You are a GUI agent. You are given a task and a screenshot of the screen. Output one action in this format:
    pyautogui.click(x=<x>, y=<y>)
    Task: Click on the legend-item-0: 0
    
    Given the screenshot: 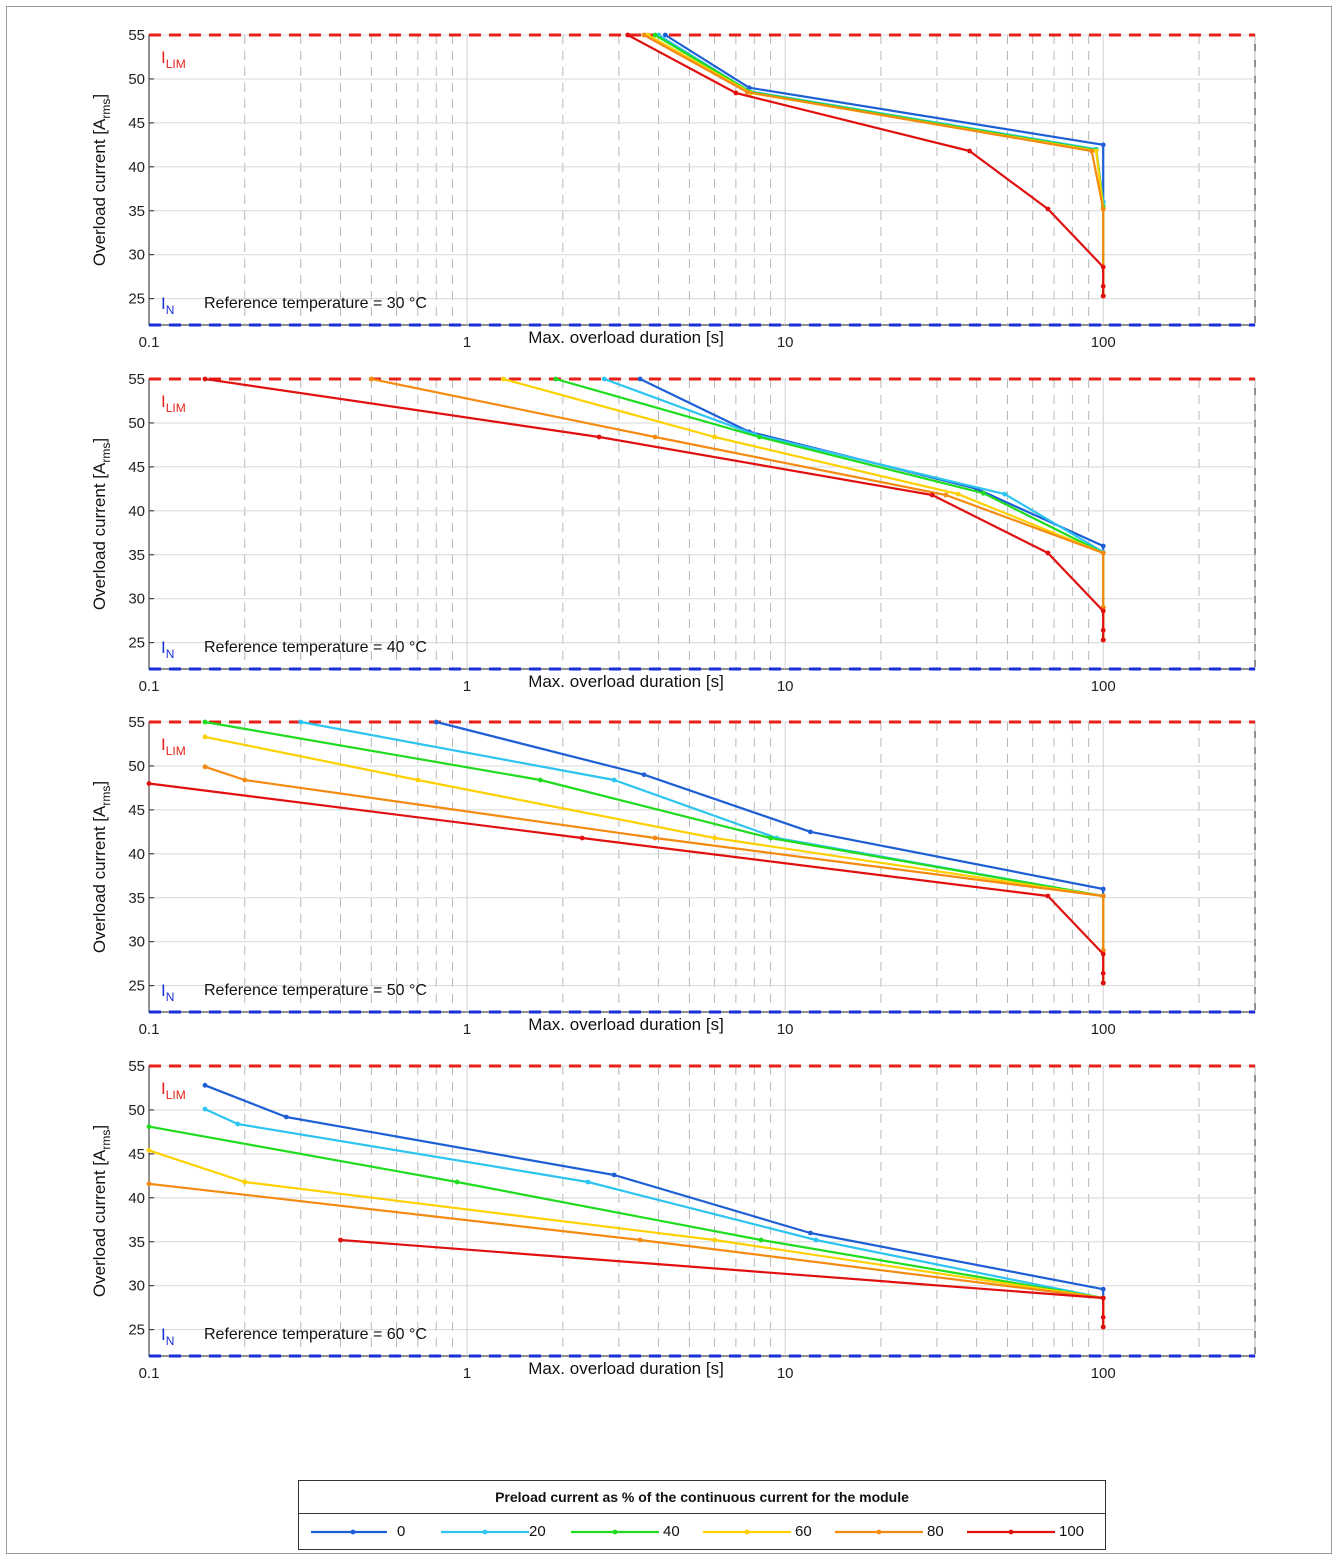 What is the action you would take?
    pyautogui.click(x=356, y=1532)
    